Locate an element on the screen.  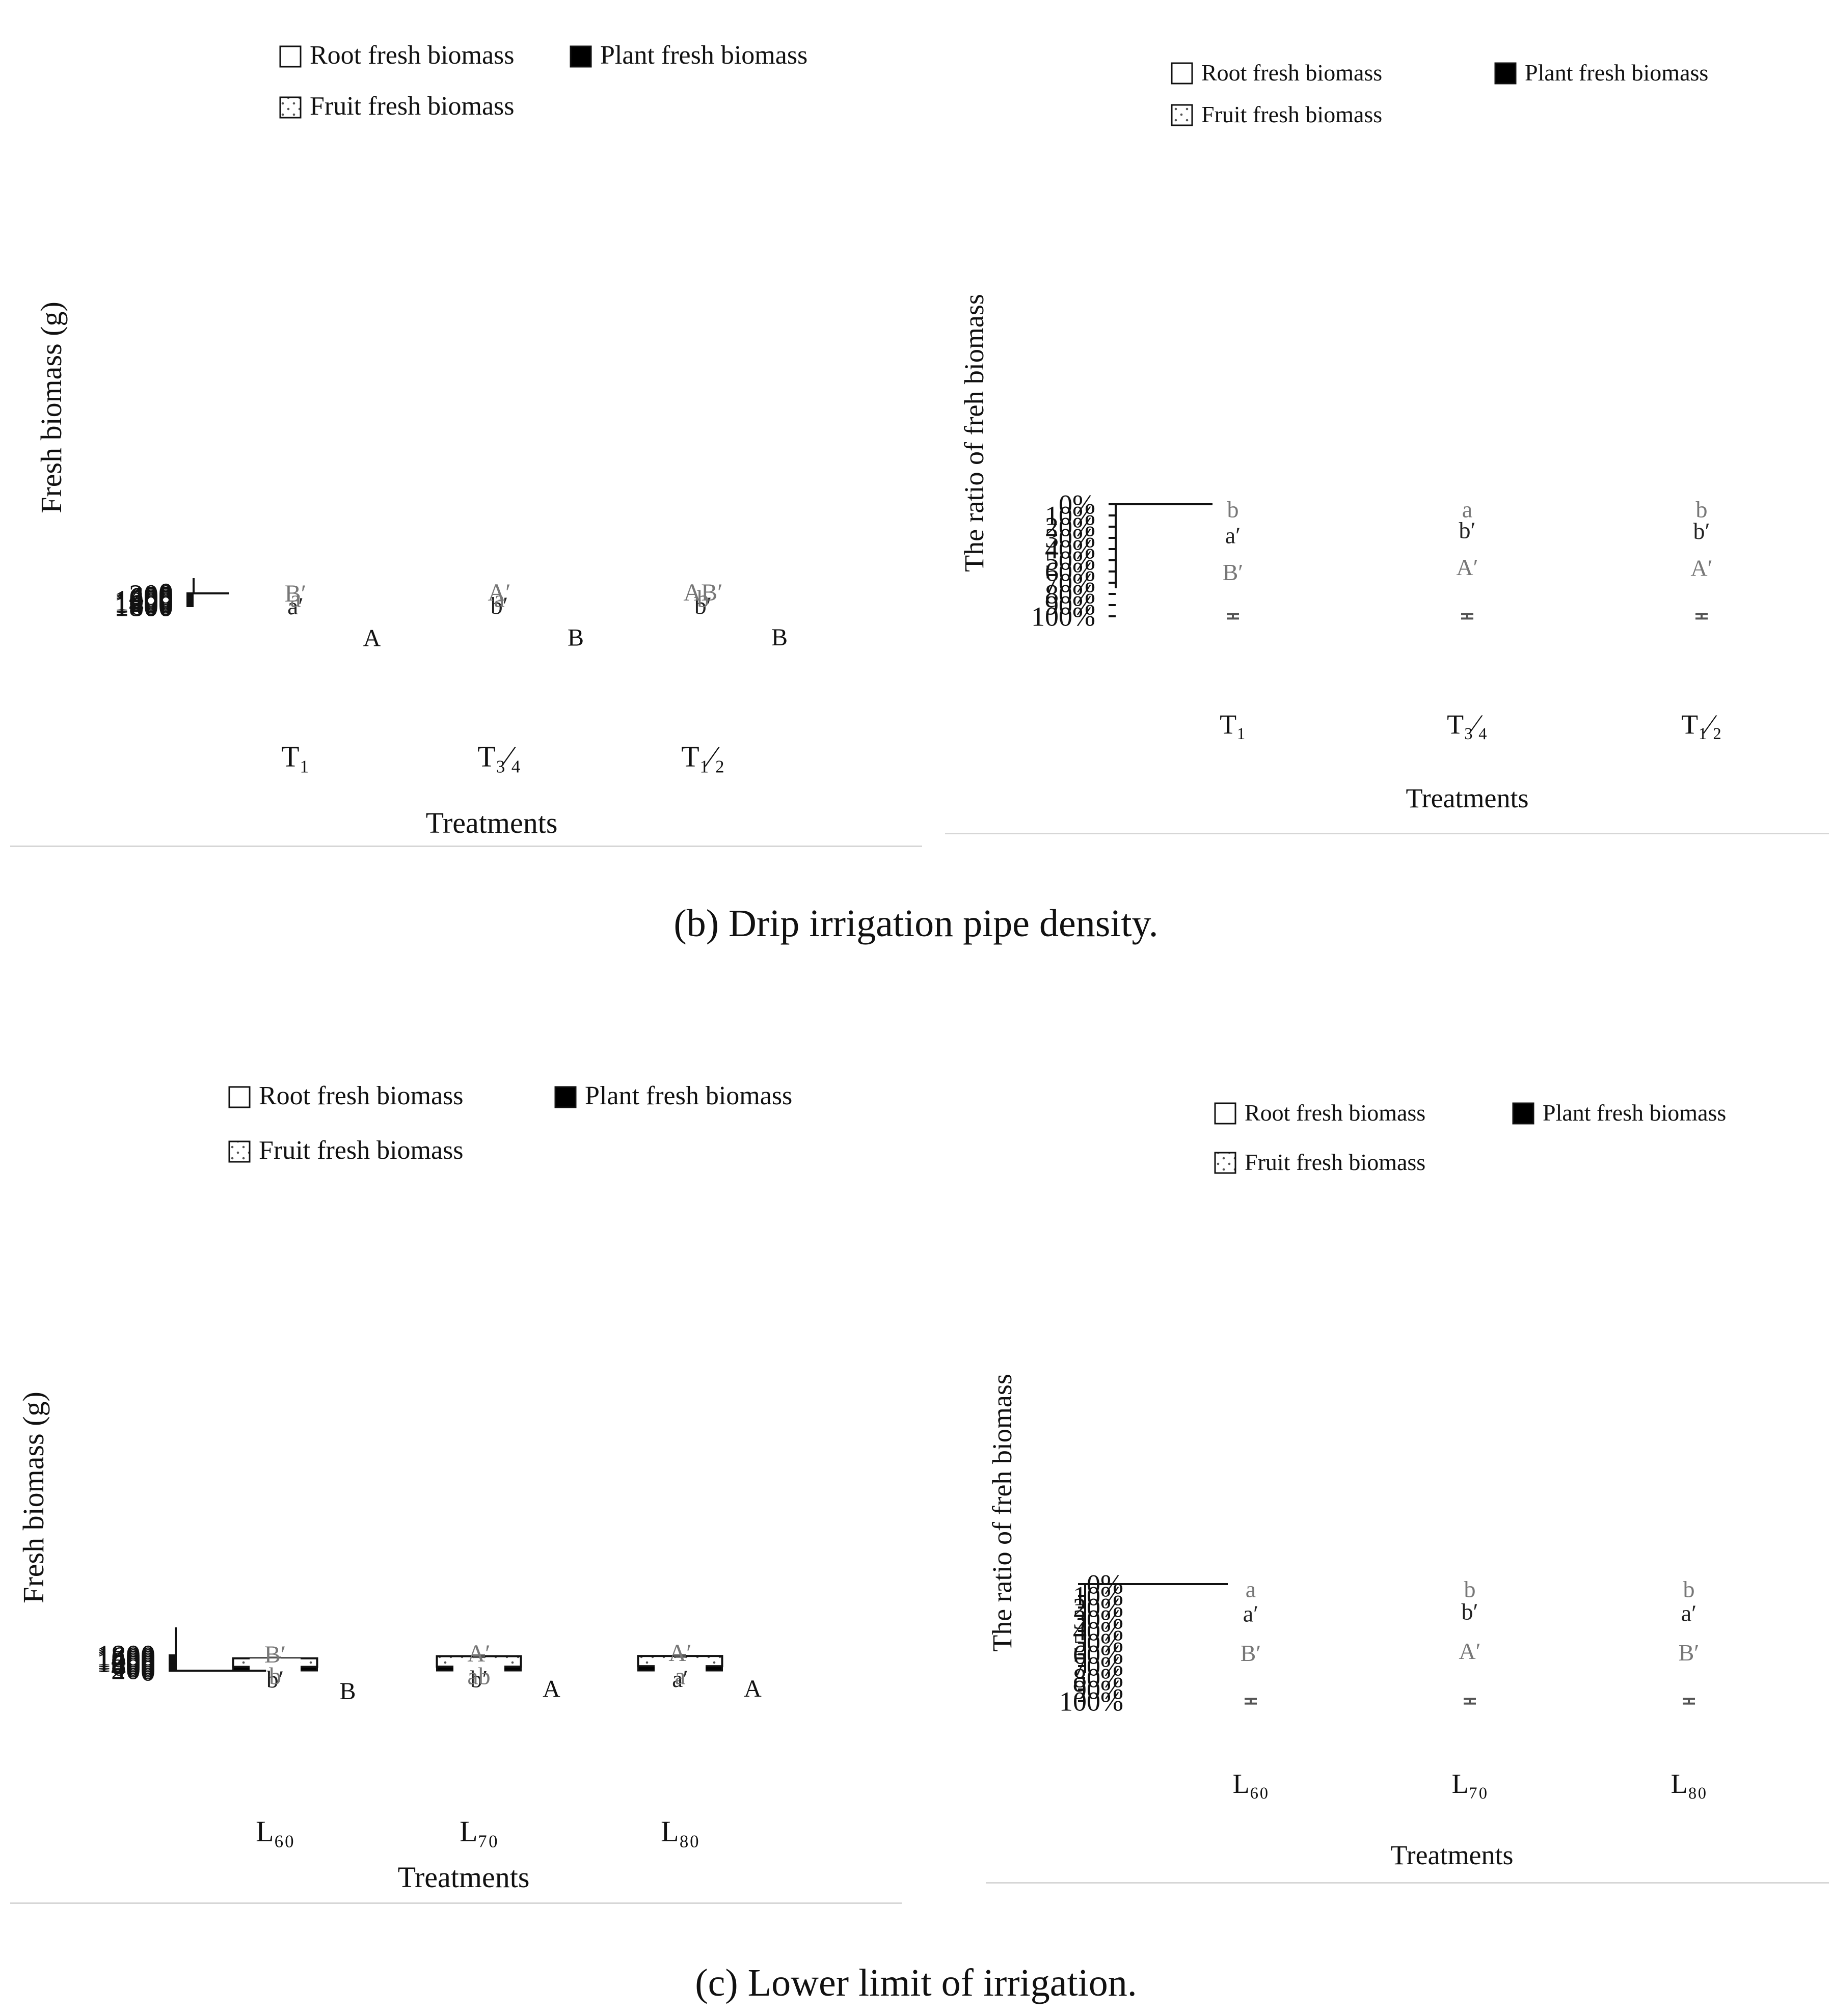
x-category-label: T₁⁄₂ is located at coordinates (1701, 724).